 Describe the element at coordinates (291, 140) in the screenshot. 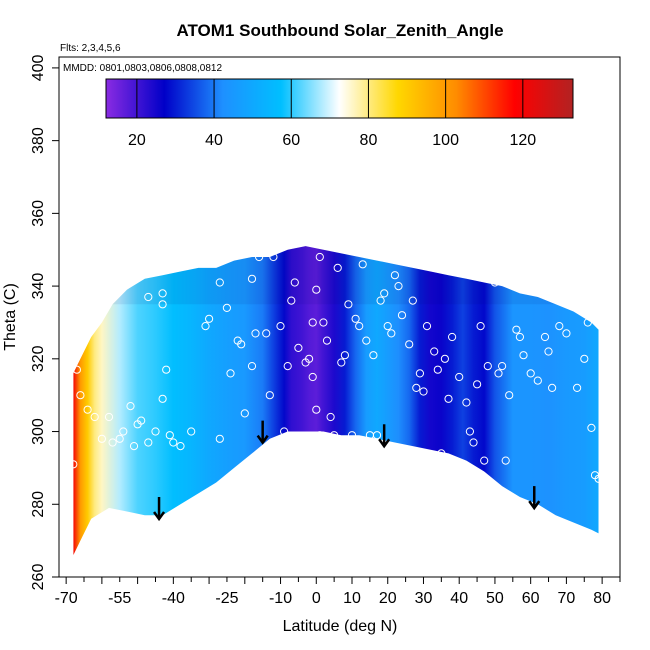

I see `colorbar-tick-label: 60` at that location.